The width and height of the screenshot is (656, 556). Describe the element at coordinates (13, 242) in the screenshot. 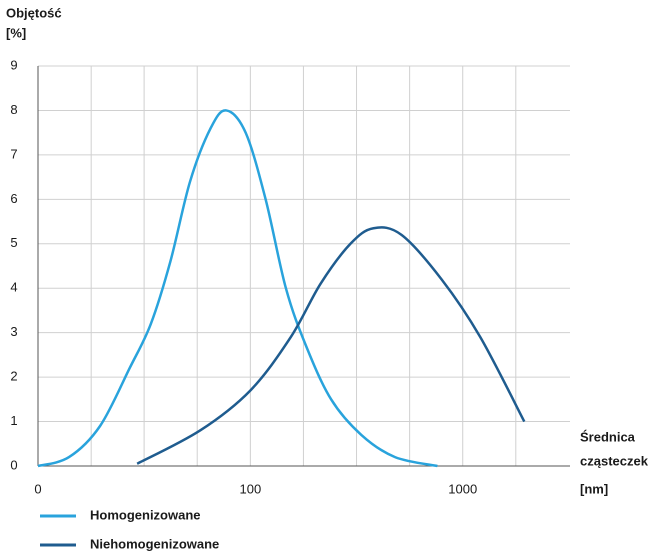

I see `y-tick-label: 5` at that location.